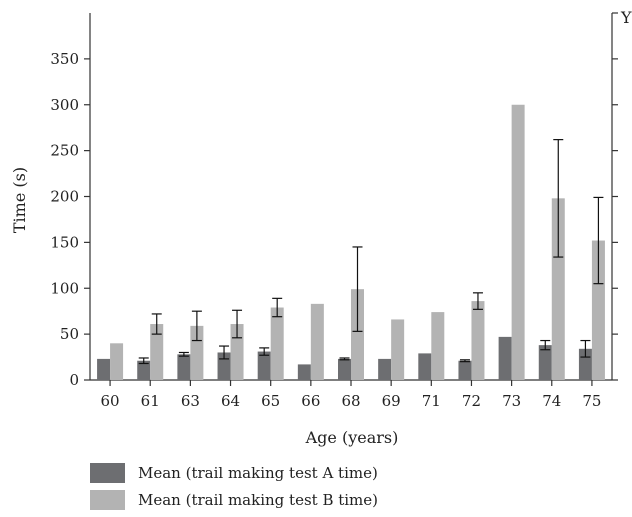 This screenshot has width=632, height=517. I want to click on y-tick-label: 150, so click(64, 242).